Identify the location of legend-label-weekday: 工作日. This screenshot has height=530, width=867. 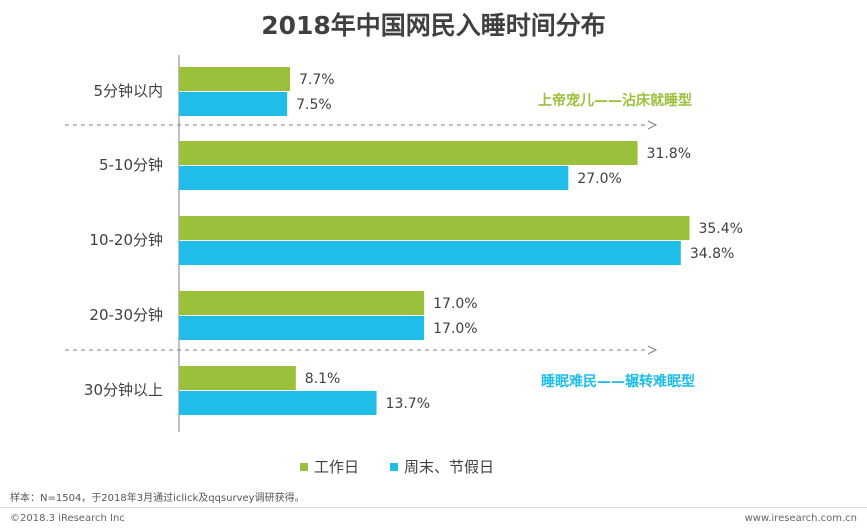
(337, 467).